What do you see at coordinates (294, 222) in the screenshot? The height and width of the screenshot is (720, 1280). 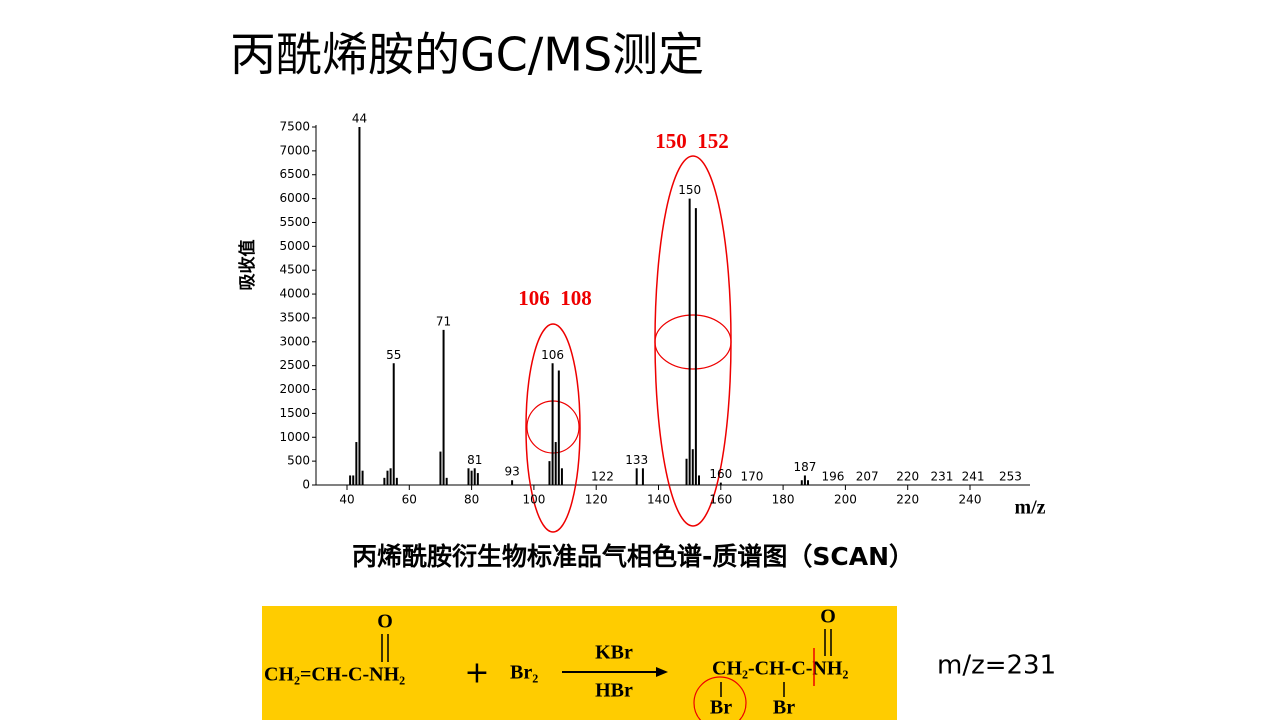 I see `y-tick-label: 5500` at bounding box center [294, 222].